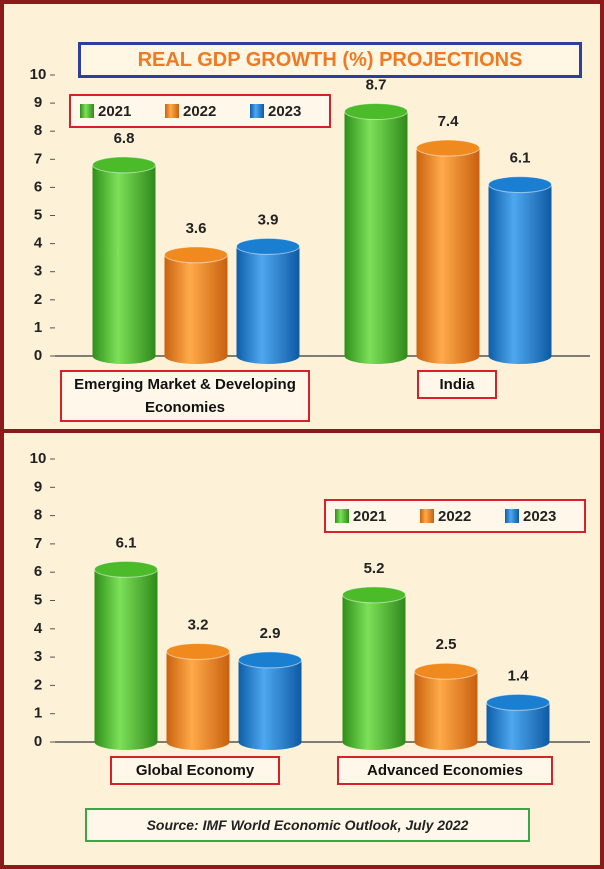  What do you see at coordinates (268, 219) in the screenshot?
I see `value-label: 3.9` at bounding box center [268, 219].